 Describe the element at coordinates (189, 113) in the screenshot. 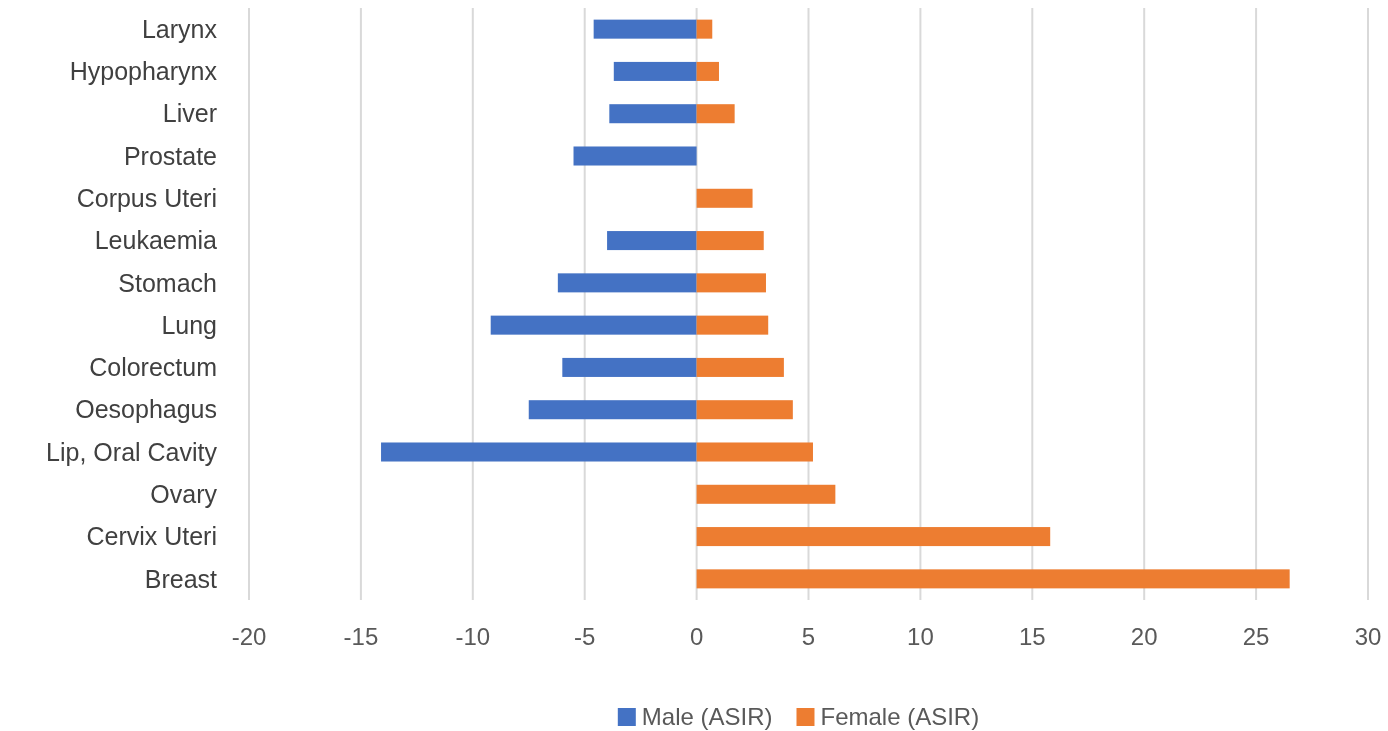

I see `y-tick-label: Liver` at that location.